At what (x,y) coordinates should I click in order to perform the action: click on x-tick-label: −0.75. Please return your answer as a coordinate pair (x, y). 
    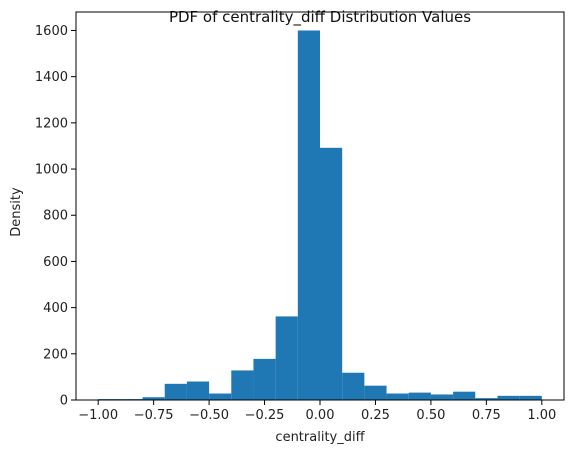
    Looking at the image, I should click on (154, 415).